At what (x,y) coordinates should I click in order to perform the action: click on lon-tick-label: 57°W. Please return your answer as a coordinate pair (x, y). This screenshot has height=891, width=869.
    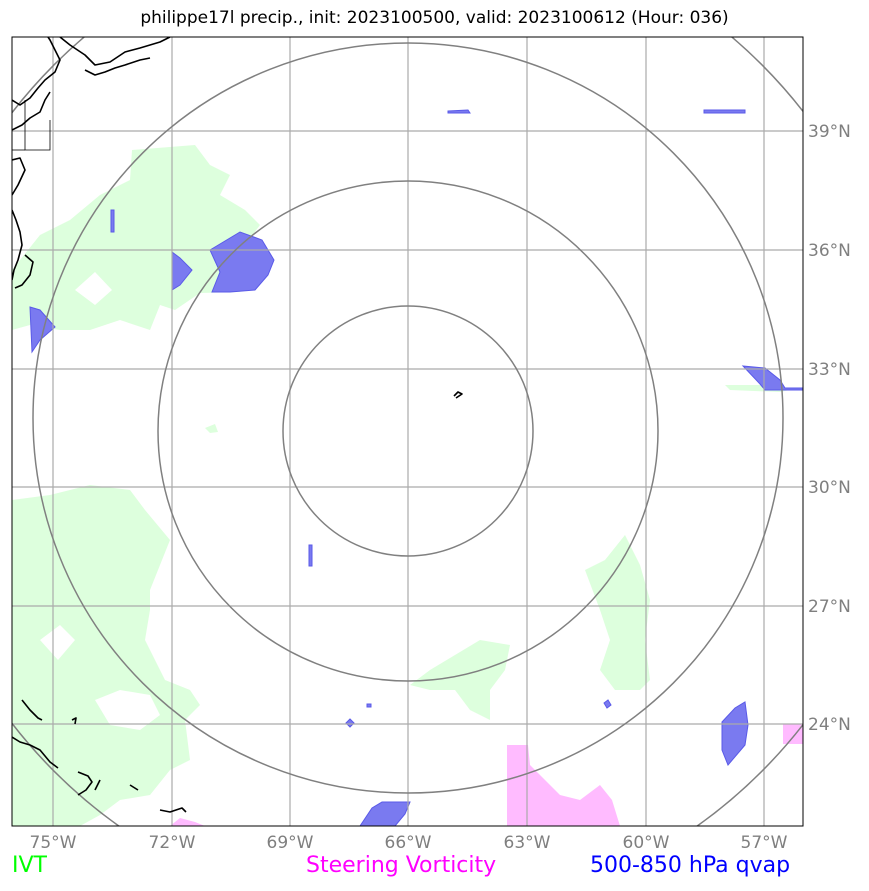
    Looking at the image, I should click on (764, 843).